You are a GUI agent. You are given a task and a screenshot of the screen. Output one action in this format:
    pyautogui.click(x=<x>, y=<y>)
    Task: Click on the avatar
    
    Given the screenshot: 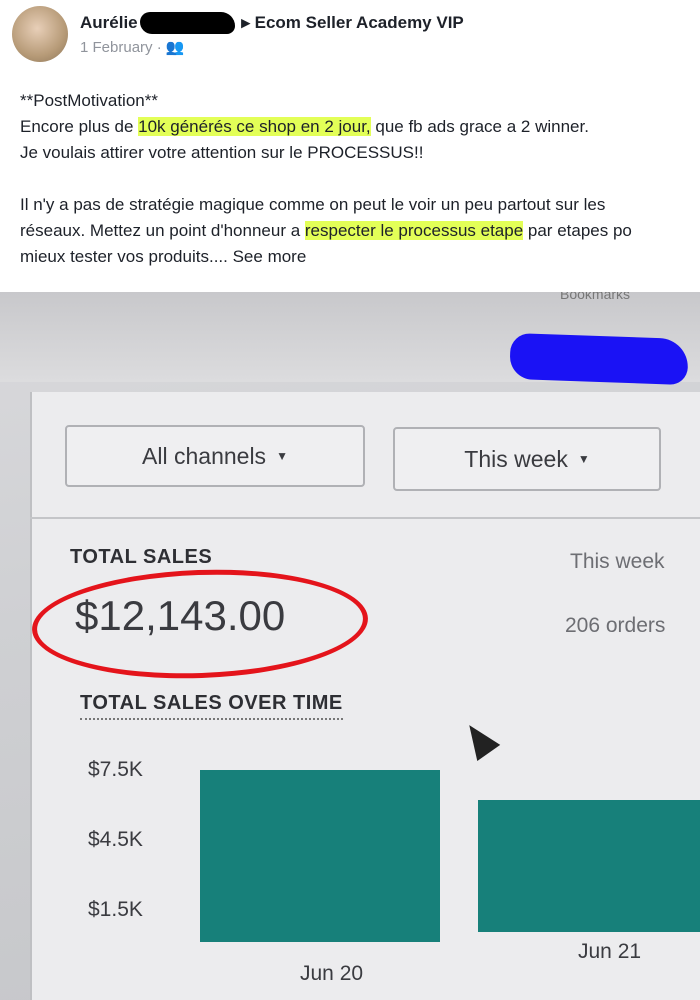 What is the action you would take?
    pyautogui.click(x=40, y=34)
    